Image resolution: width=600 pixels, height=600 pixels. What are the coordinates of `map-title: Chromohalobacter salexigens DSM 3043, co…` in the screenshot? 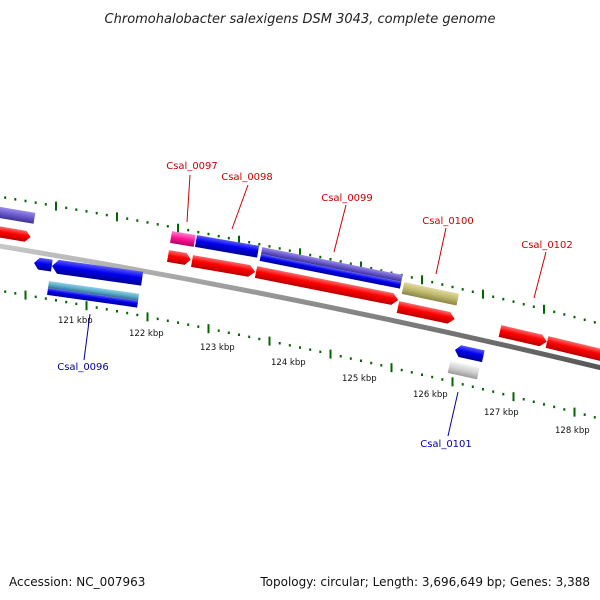 It's located at (300, 19).